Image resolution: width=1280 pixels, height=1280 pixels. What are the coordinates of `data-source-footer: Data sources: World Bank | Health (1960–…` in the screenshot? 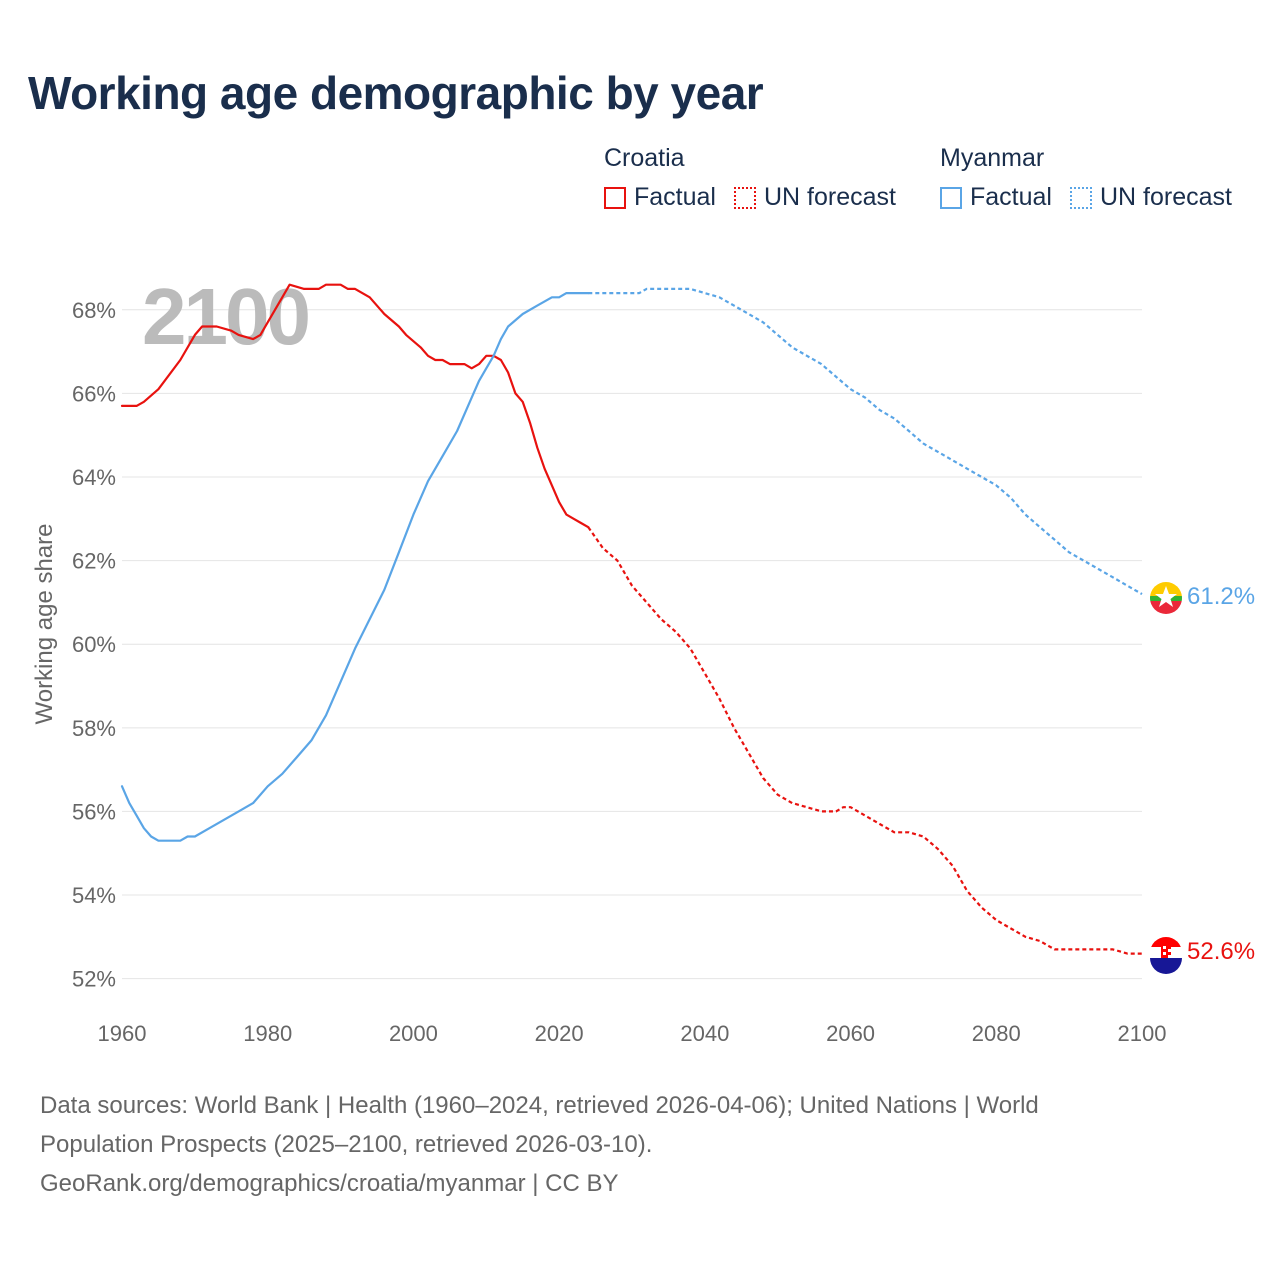 It's located at (640, 1144).